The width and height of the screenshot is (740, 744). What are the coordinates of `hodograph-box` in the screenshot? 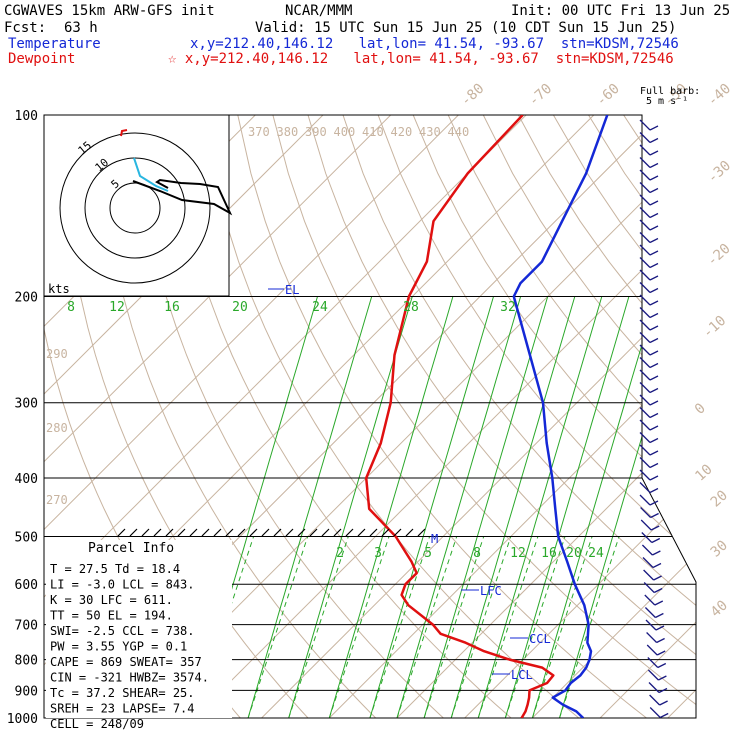 It's located at (136, 205).